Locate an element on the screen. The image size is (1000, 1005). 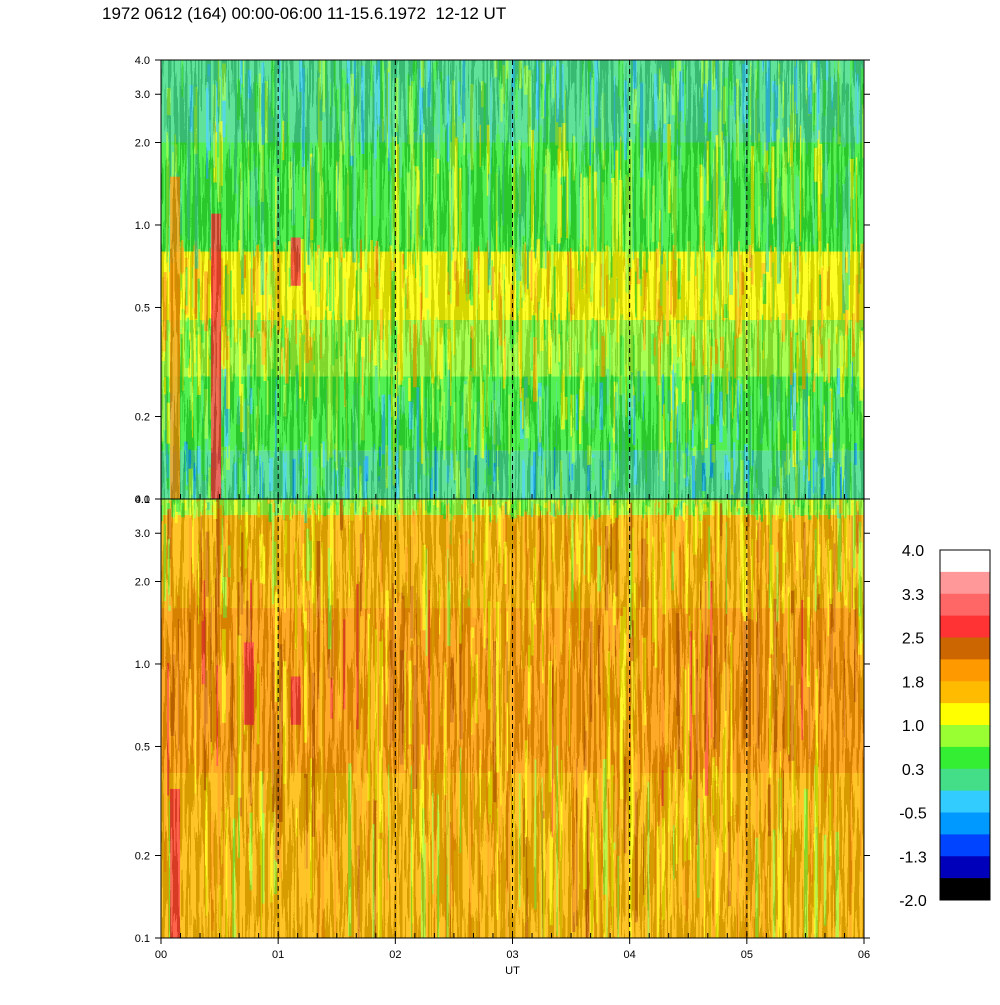
colorbar-label: 2.5 is located at coordinates (913, 639).